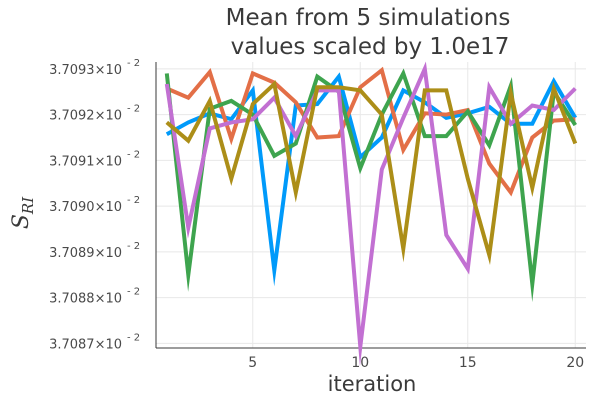 This screenshot has width=600, height=400. What do you see at coordinates (28, 205) in the screenshot?
I see `y-axis-label-subscript: RI` at bounding box center [28, 205].